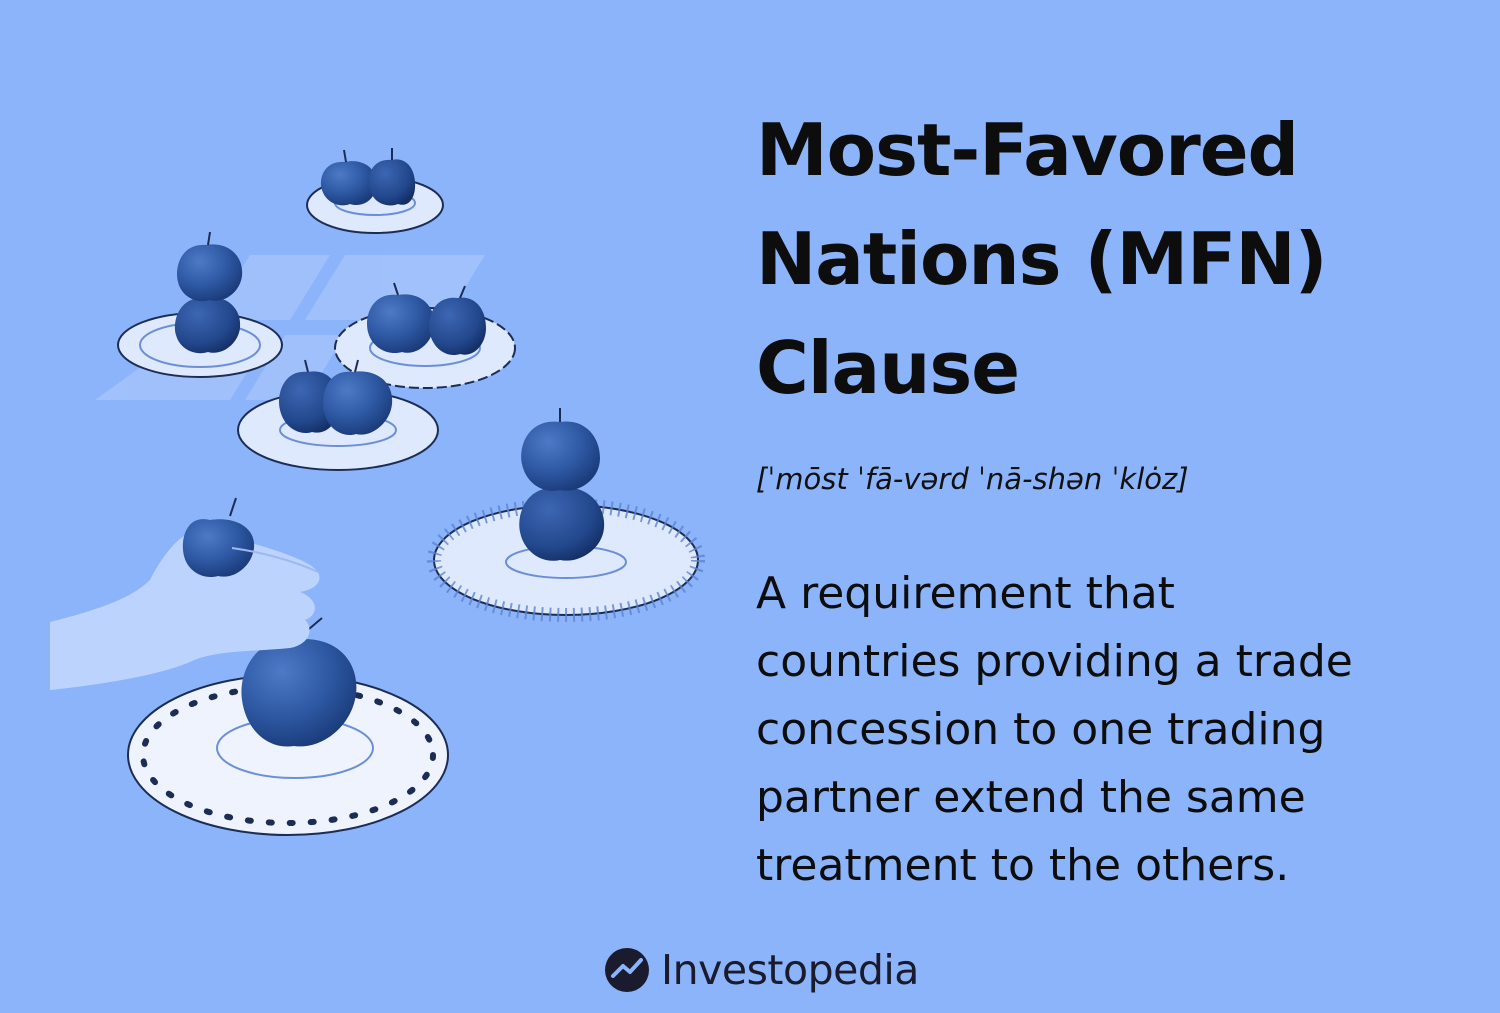  I want to click on definition-line: concession to one trading, so click(1041, 729).